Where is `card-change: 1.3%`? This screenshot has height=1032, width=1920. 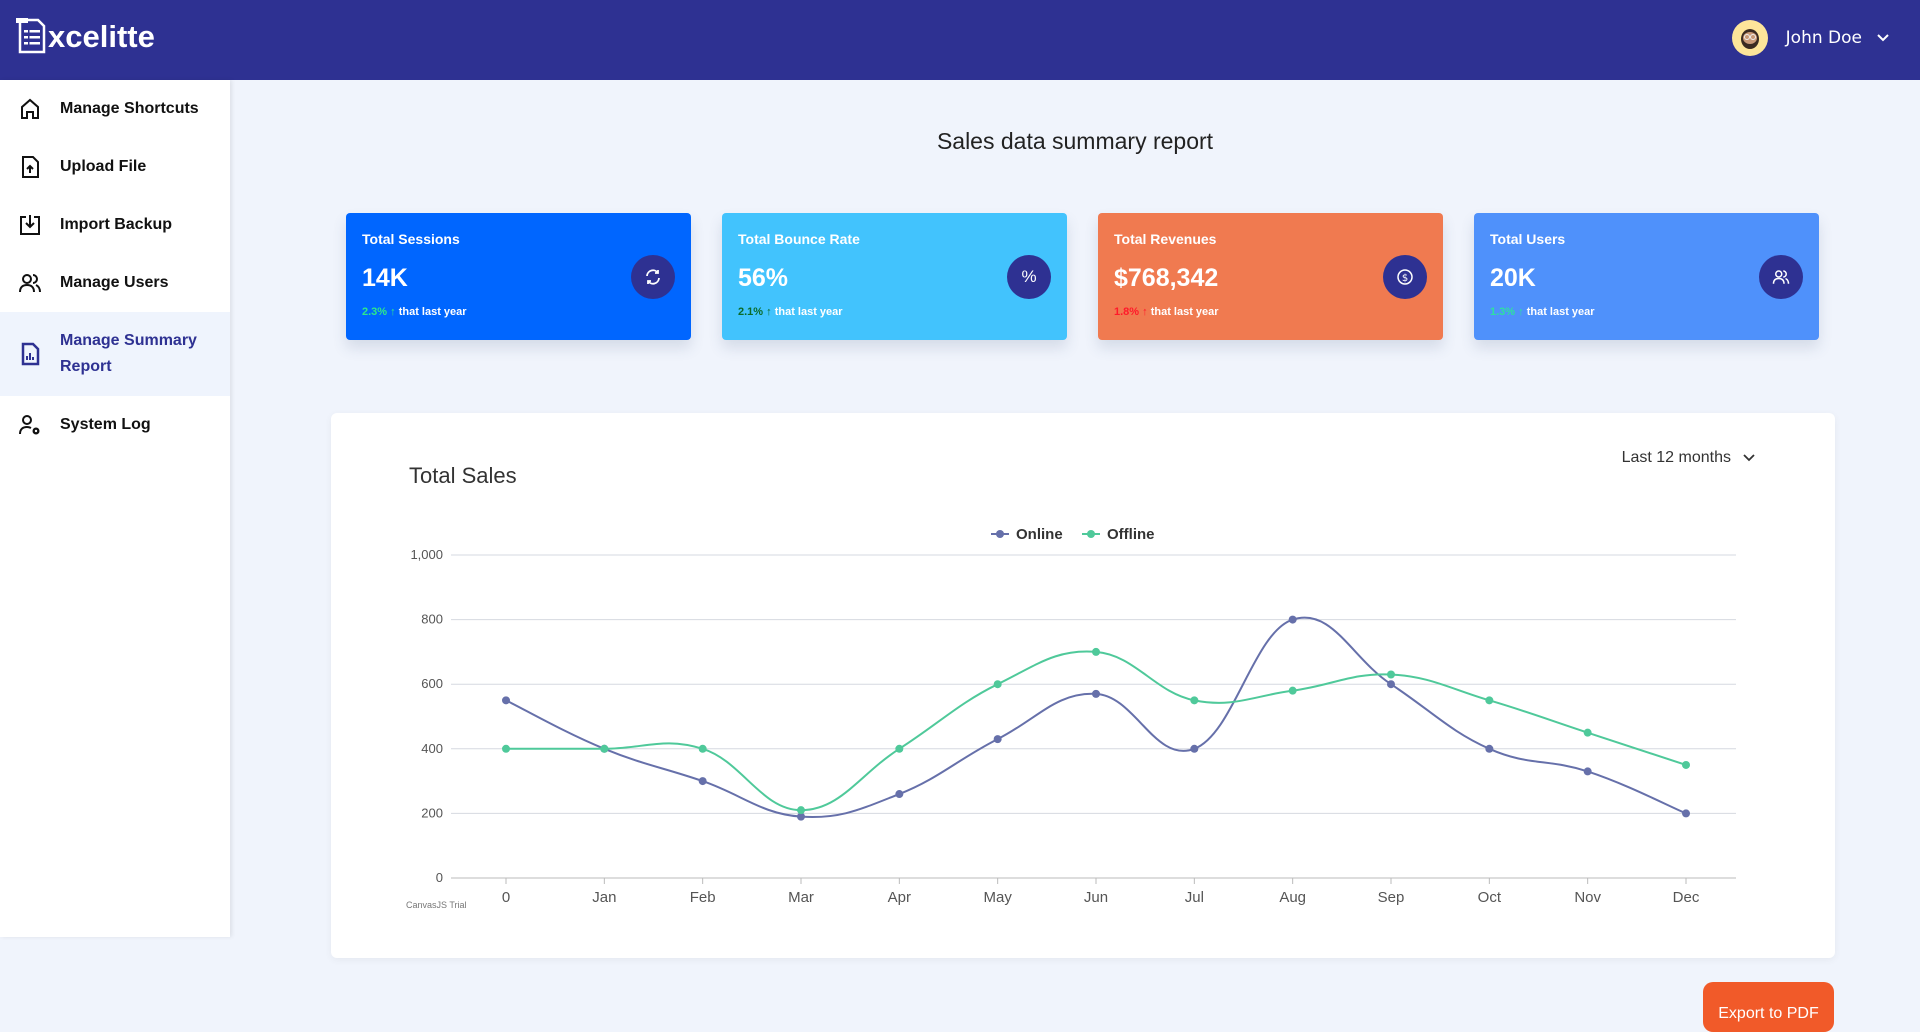
card-change: 1.3% is located at coordinates (1503, 312).